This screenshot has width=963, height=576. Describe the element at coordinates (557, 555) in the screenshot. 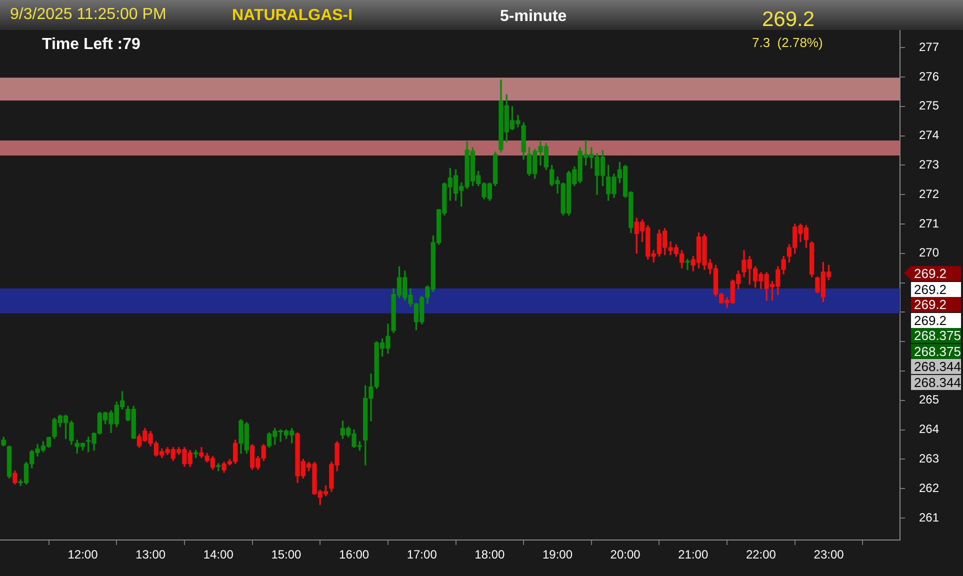

I see `x-tick-label: 19:00` at that location.